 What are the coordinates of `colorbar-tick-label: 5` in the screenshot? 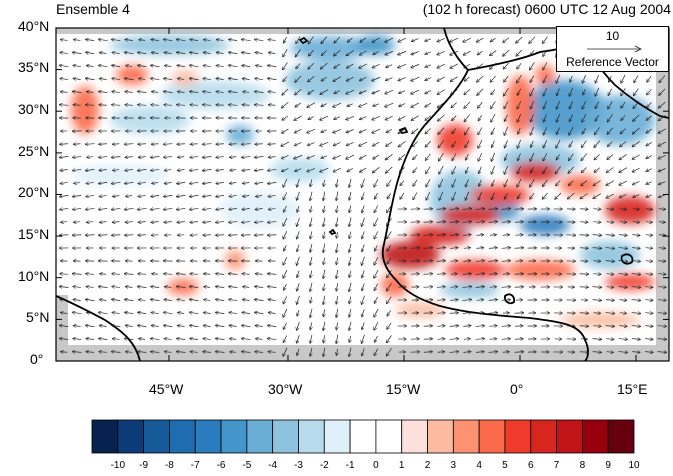 It's located at (505, 465).